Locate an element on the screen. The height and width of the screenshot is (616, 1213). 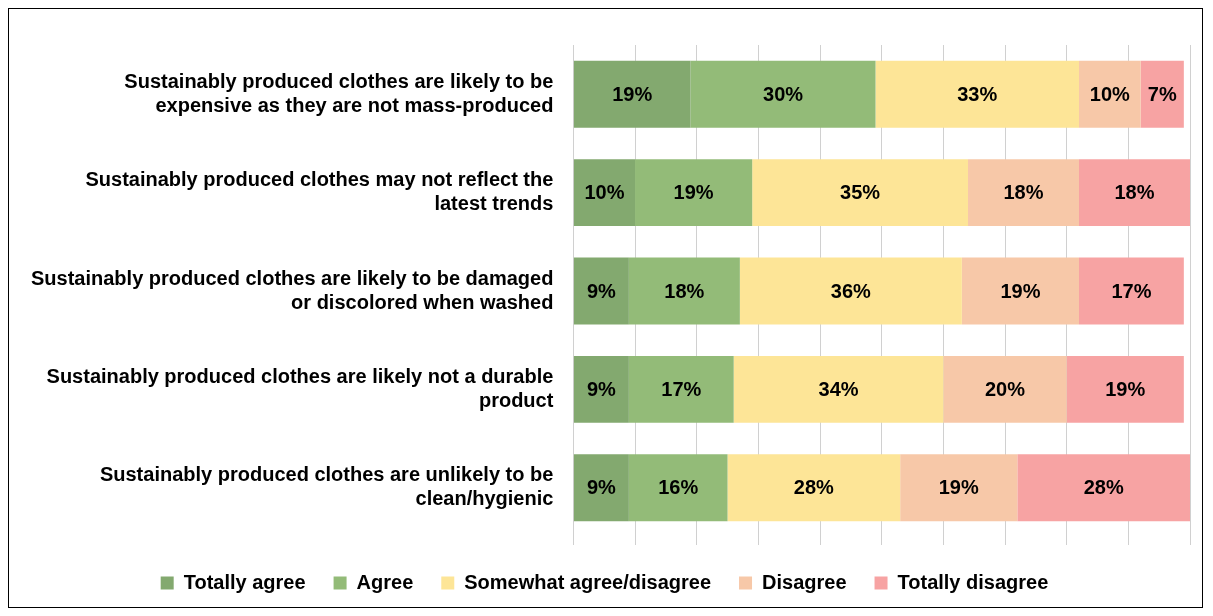
data-label: 7% is located at coordinates (1162, 93).